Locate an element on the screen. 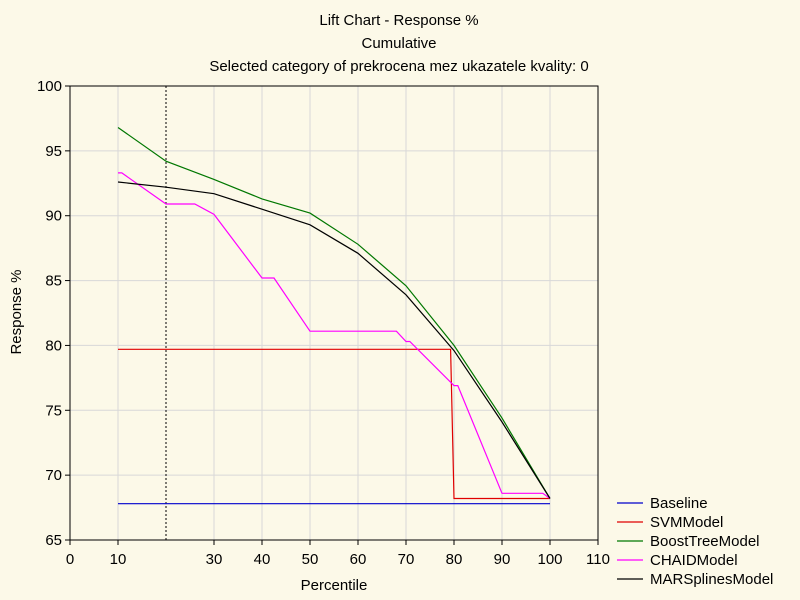  y-tick-label: 90 is located at coordinates (53, 216).